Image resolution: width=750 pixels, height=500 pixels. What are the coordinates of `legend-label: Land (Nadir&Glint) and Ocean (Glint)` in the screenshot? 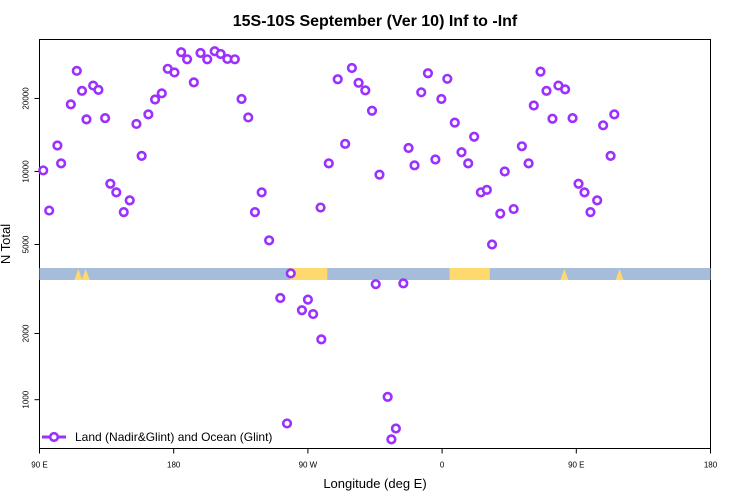 It's located at (173, 437).